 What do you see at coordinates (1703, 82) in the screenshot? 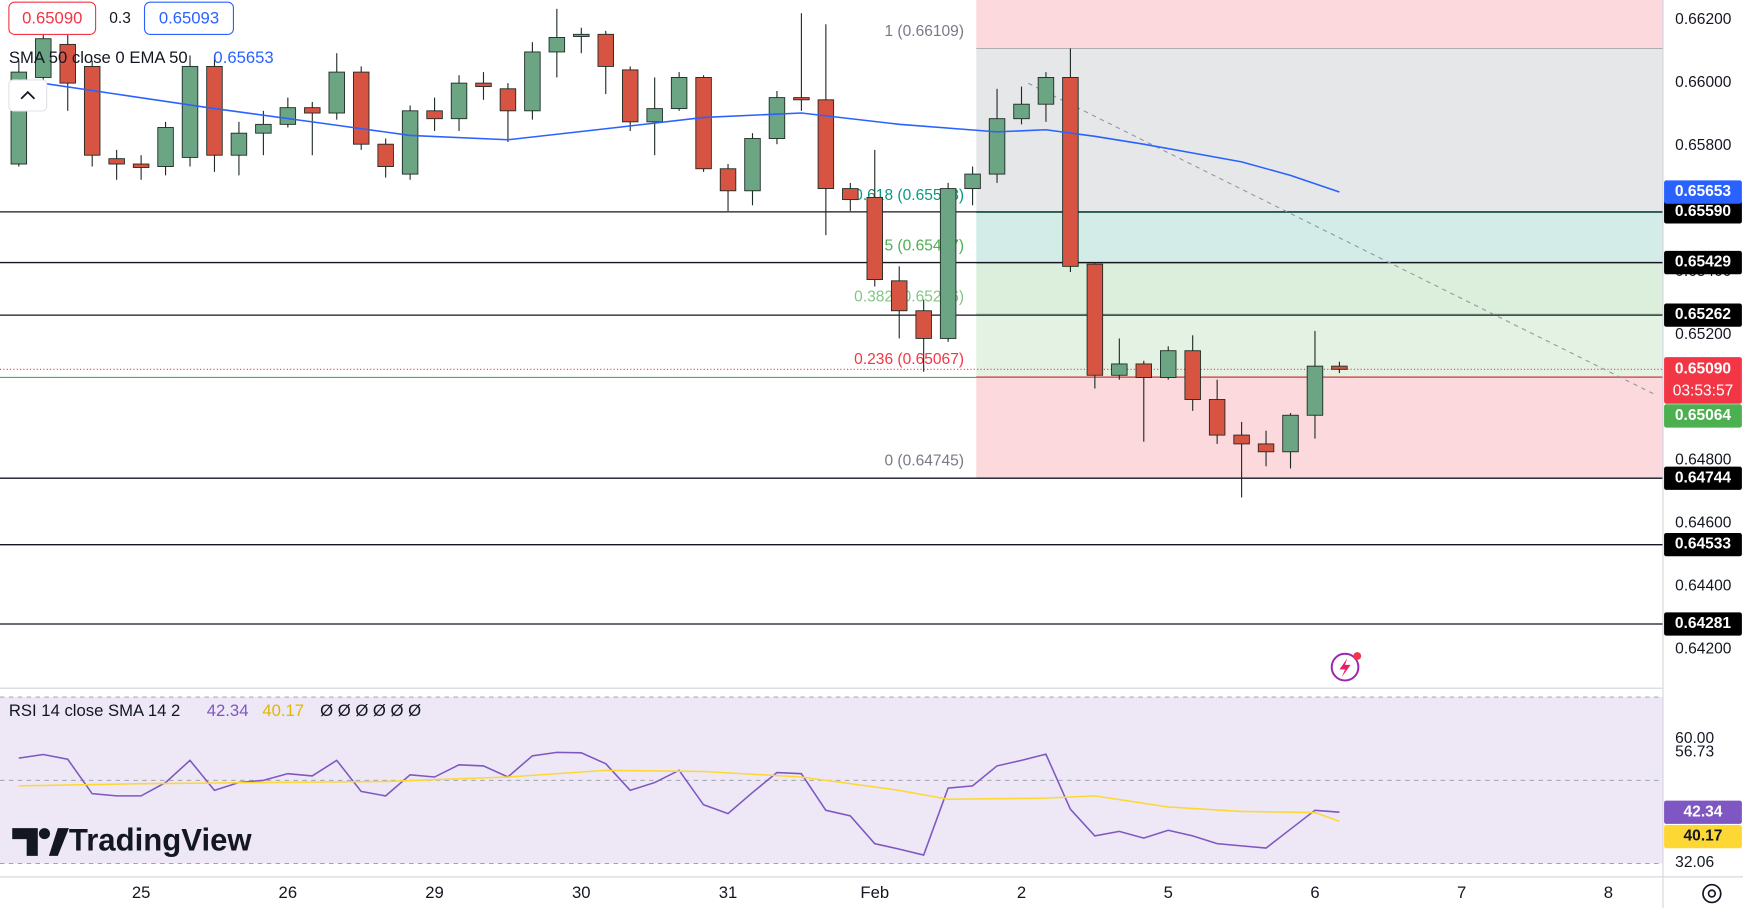
I see `y-tick-label: 0.66000` at bounding box center [1703, 82].